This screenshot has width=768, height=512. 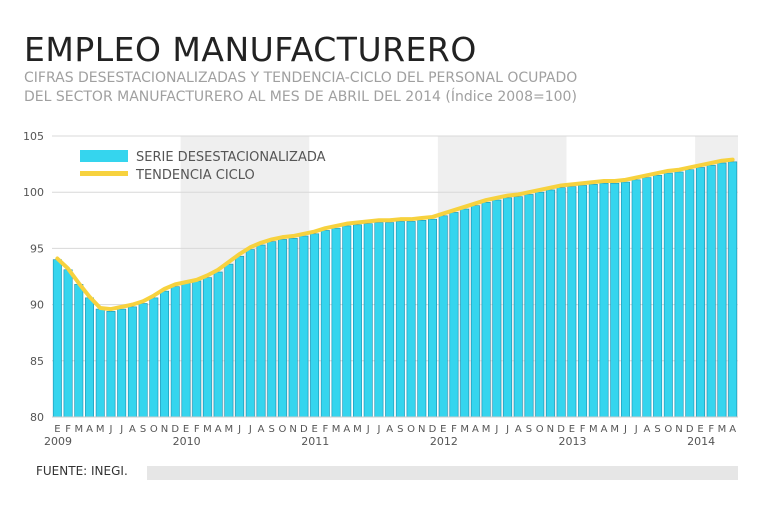 What do you see at coordinates (33, 192) in the screenshot?
I see `y-tick-label: 100` at bounding box center [33, 192].